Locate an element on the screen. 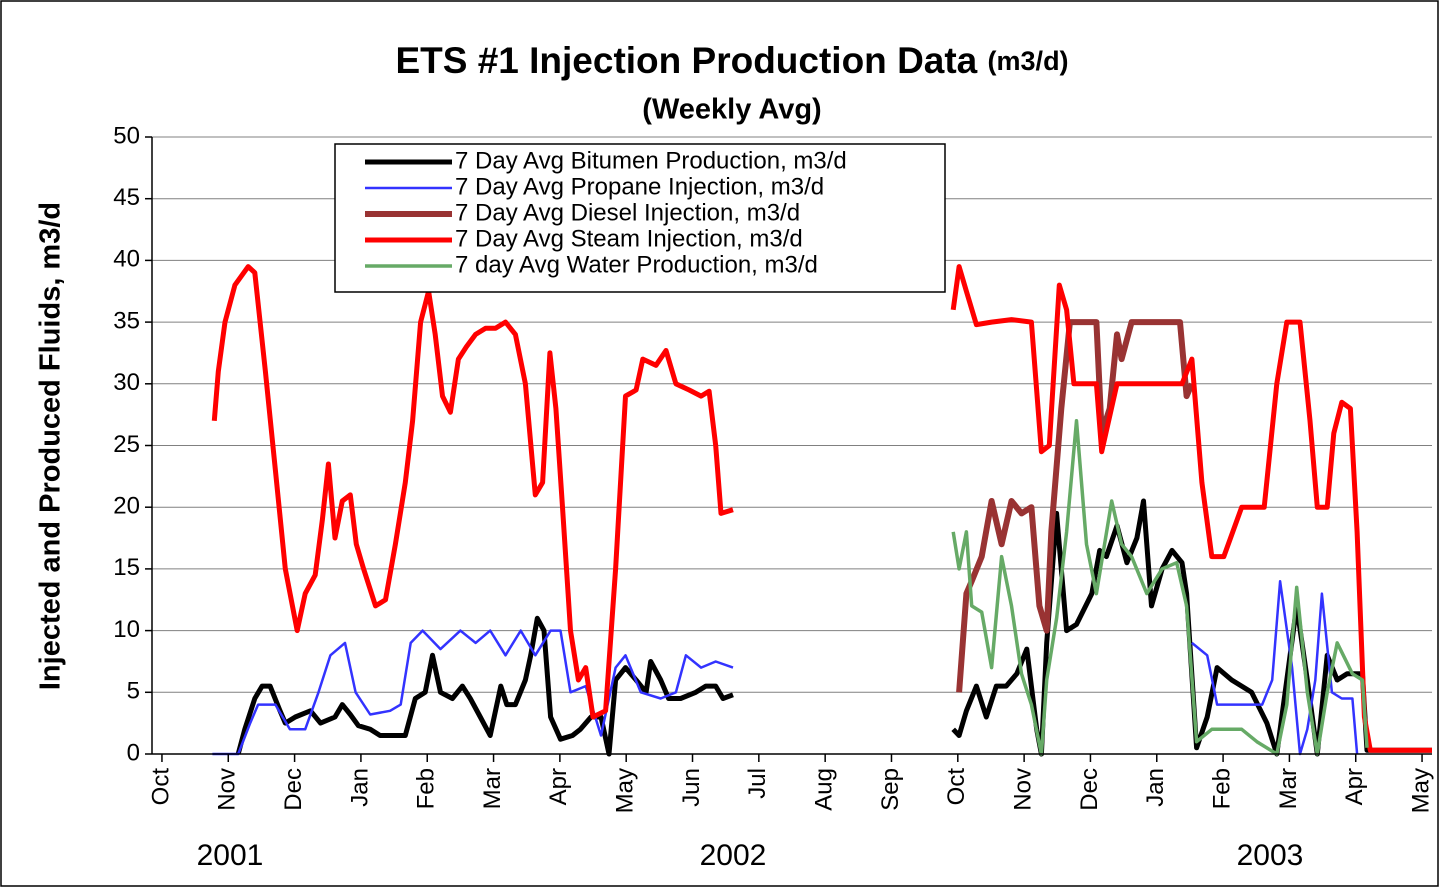 Image resolution: width=1439 pixels, height=887 pixels. title-main: ETS #1 Injection Production Data is located at coordinates (686, 60).